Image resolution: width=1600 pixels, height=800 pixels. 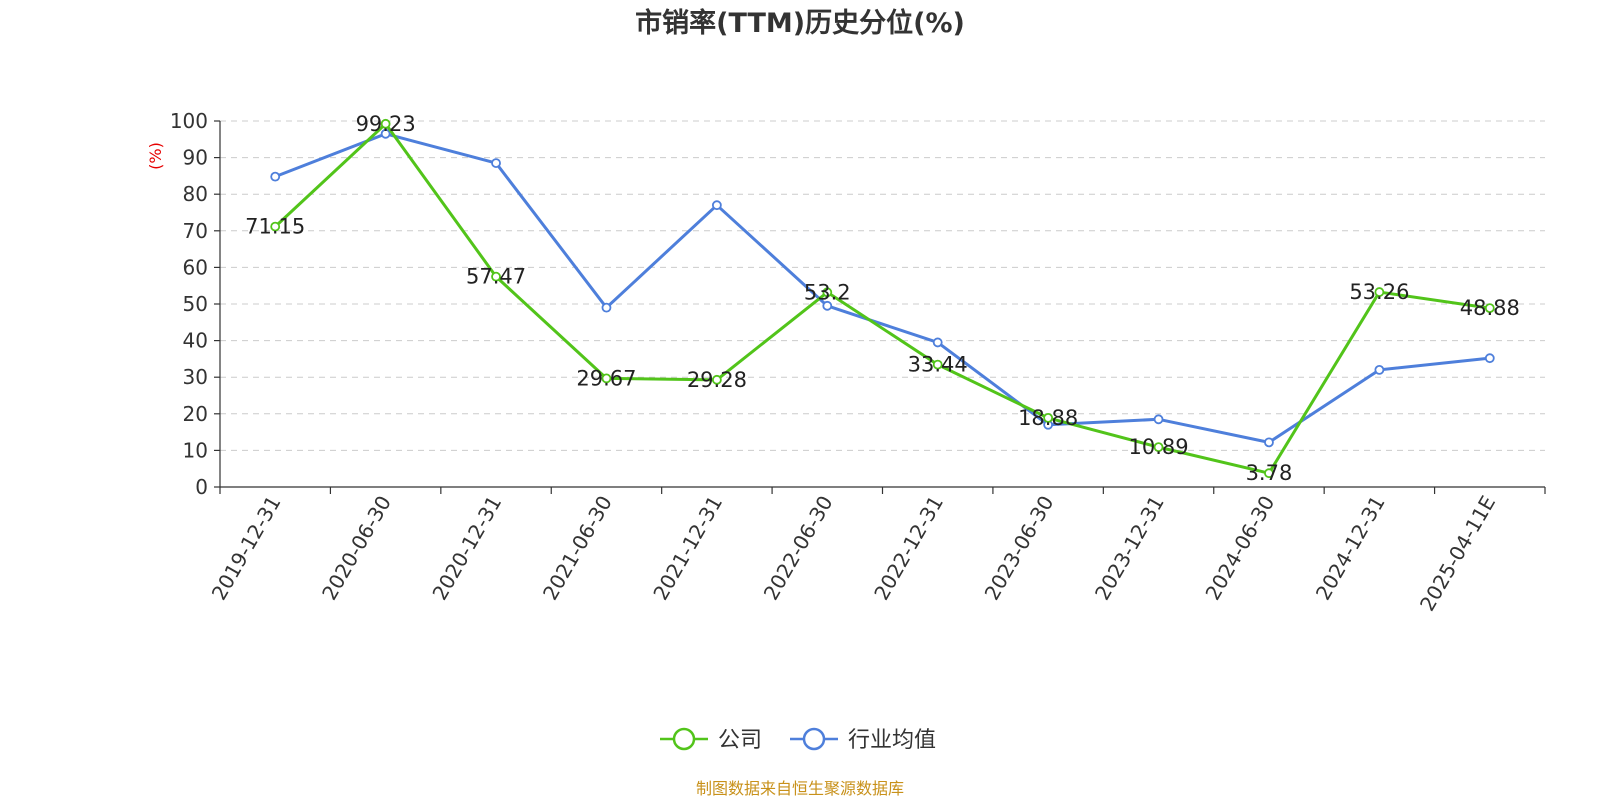 What do you see at coordinates (687, 548) in the screenshot?
I see `x-tick-label: 2021-12-31` at bounding box center [687, 548].